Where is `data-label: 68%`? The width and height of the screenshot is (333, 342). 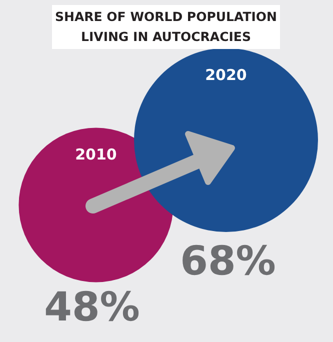
data-label: 68% is located at coordinates (228, 261).